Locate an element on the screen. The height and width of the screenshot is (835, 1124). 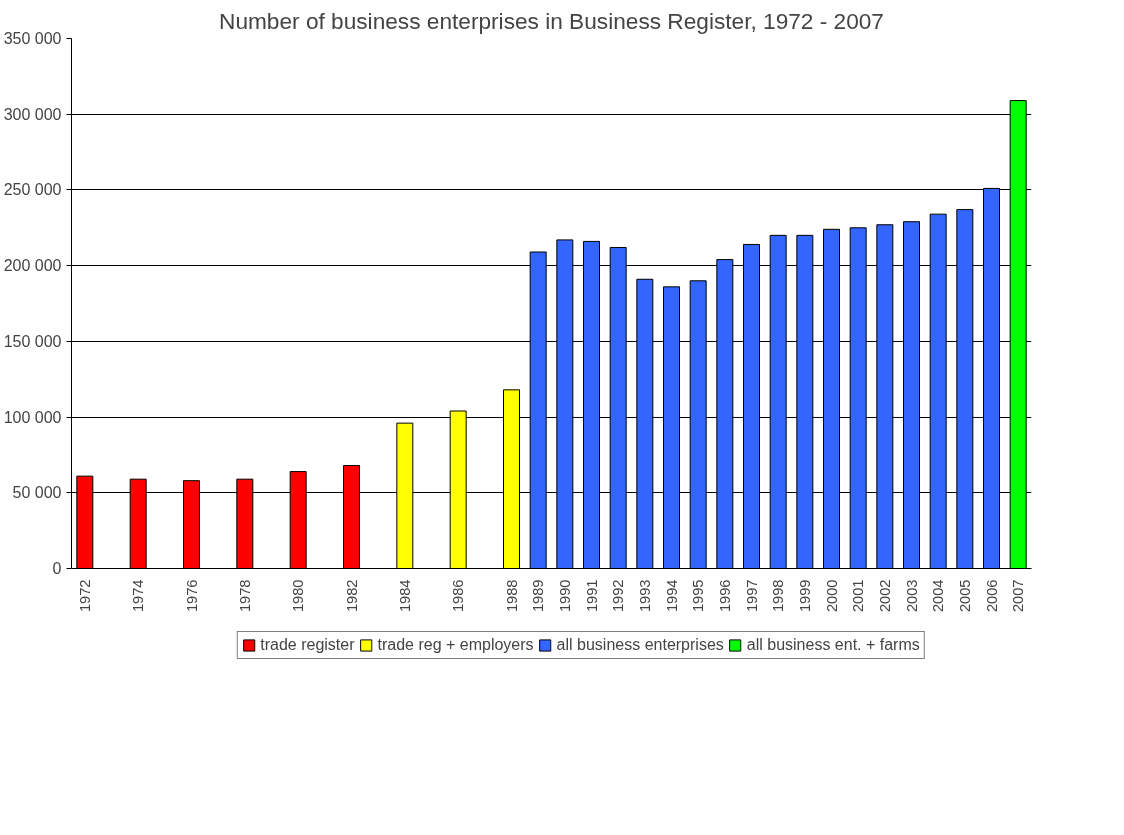
x-tick-label: 1998 is located at coordinates (778, 596).